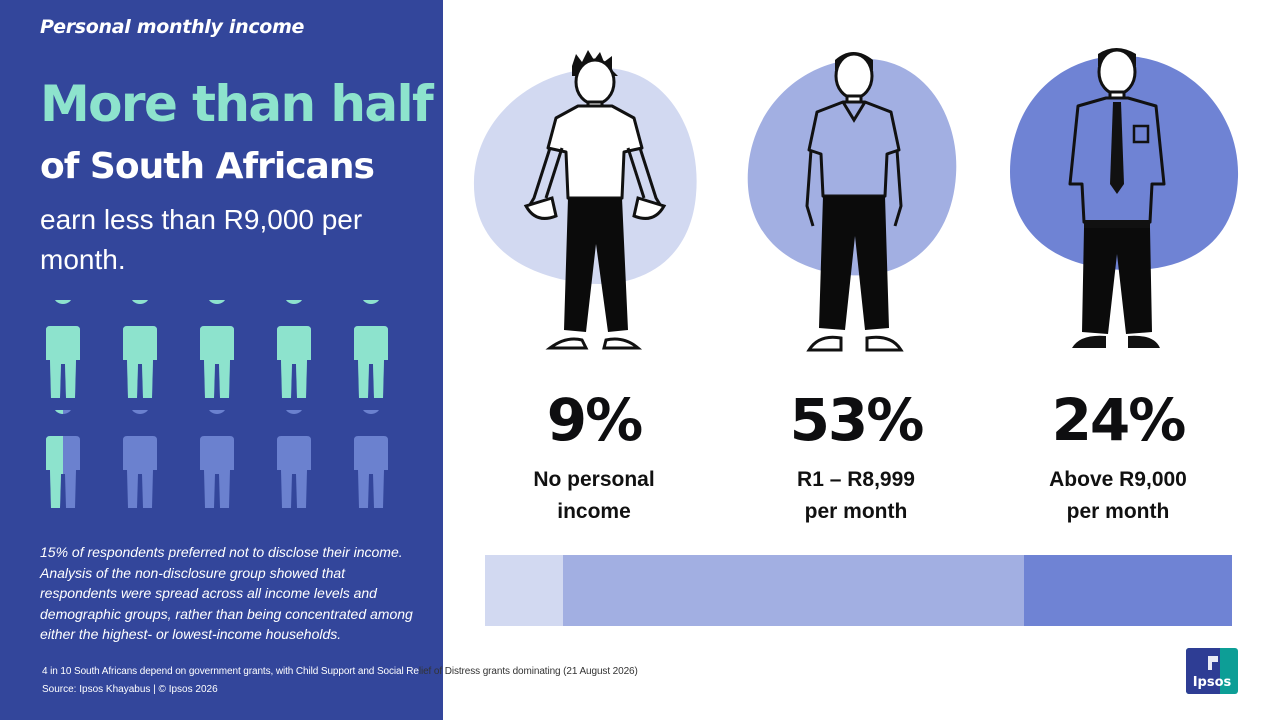  What do you see at coordinates (594, 511) in the screenshot?
I see `stat-label-1-line2: income` at bounding box center [594, 511].